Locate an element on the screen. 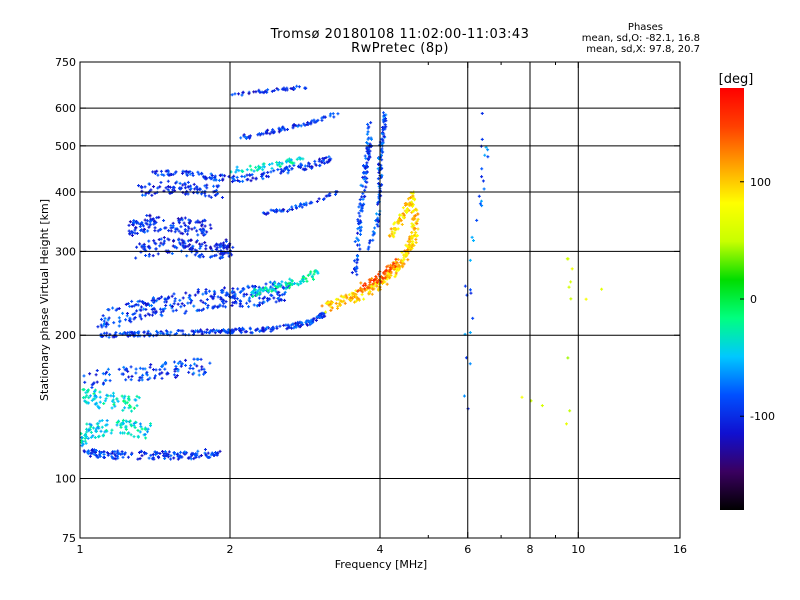  y-tick-label: 200 is located at coordinates (65, 335).